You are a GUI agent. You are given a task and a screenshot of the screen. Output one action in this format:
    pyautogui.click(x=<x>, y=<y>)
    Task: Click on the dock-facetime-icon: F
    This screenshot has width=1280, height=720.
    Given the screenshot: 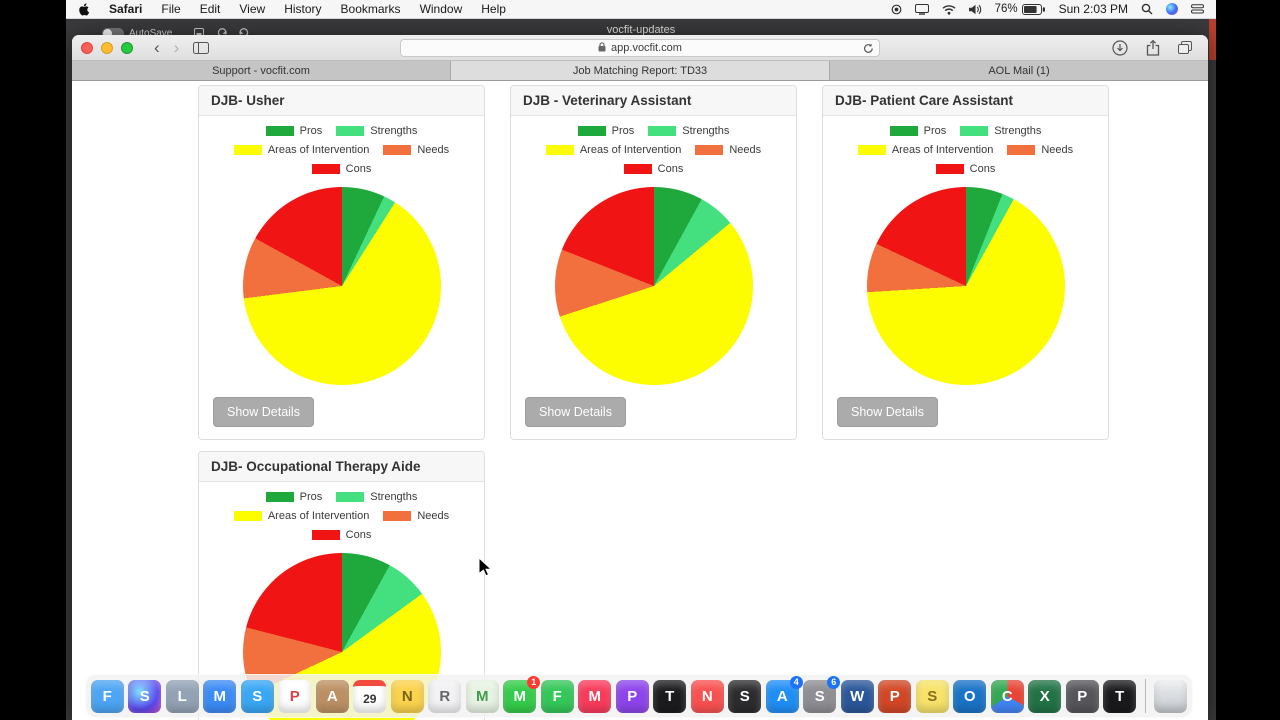 What is the action you would take?
    pyautogui.click(x=557, y=696)
    